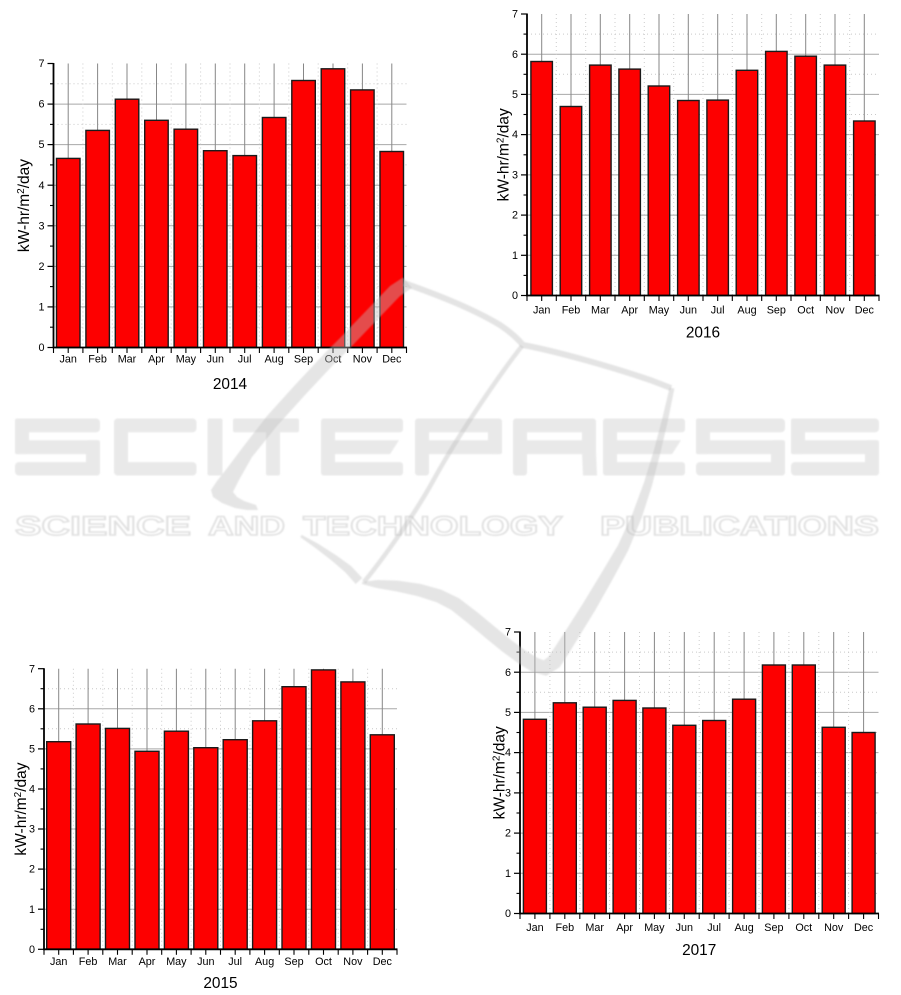  I want to click on svg-text: 2016, so click(703, 333).